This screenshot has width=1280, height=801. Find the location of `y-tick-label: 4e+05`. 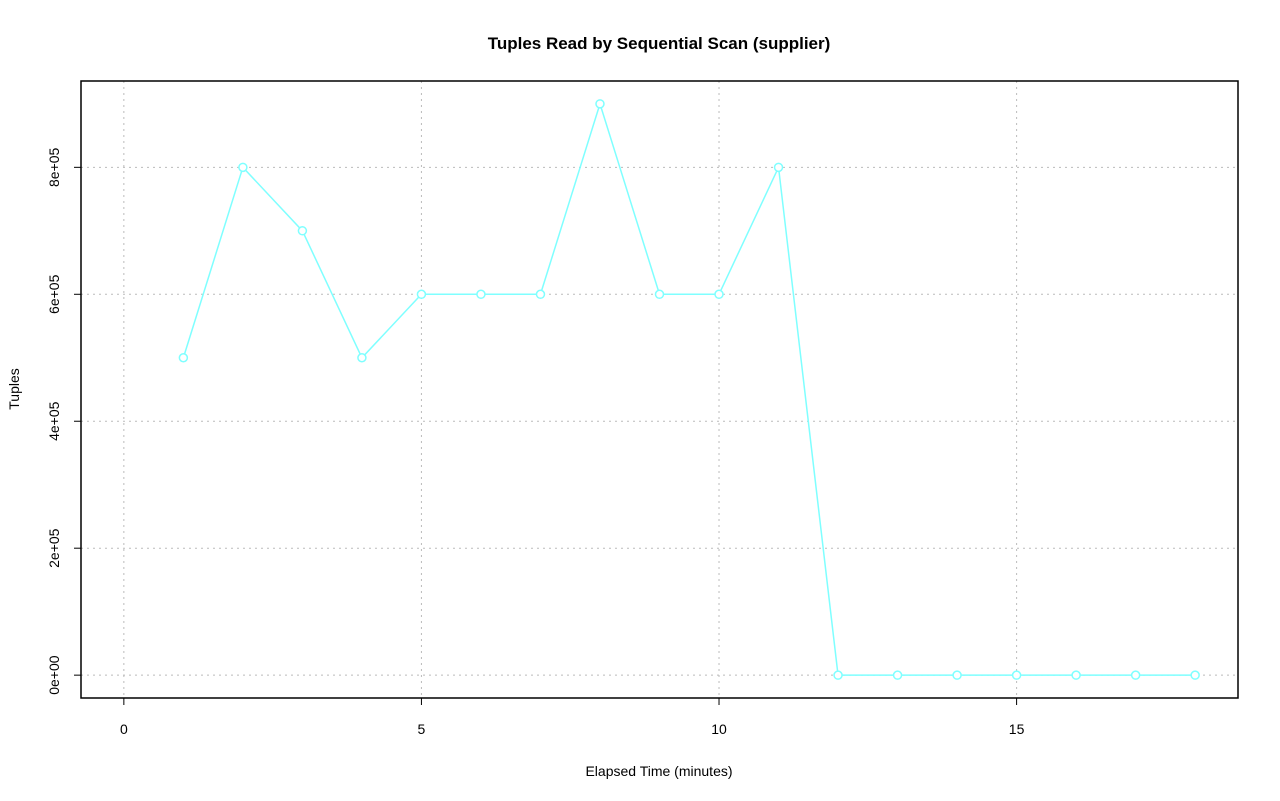

y-tick-label: 4e+05 is located at coordinates (54, 421).